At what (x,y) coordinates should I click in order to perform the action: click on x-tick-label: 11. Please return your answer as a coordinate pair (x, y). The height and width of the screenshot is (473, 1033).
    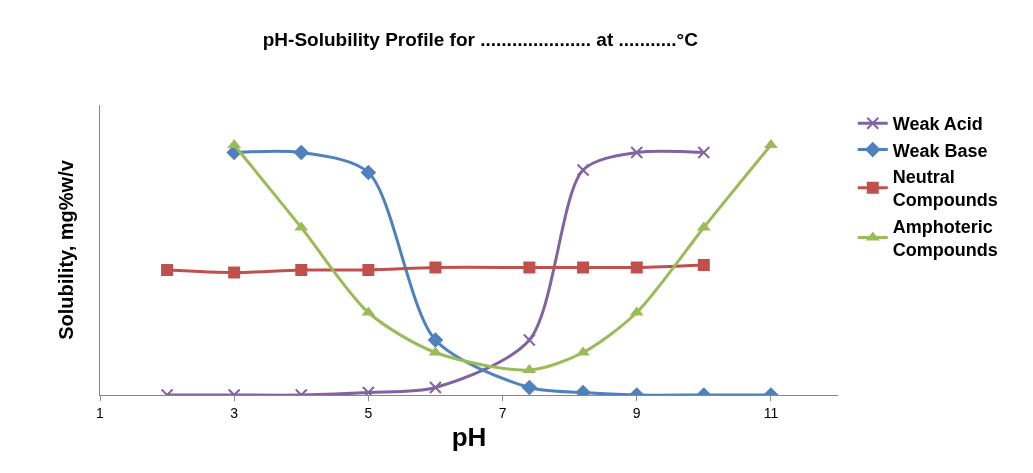
    Looking at the image, I should click on (771, 412).